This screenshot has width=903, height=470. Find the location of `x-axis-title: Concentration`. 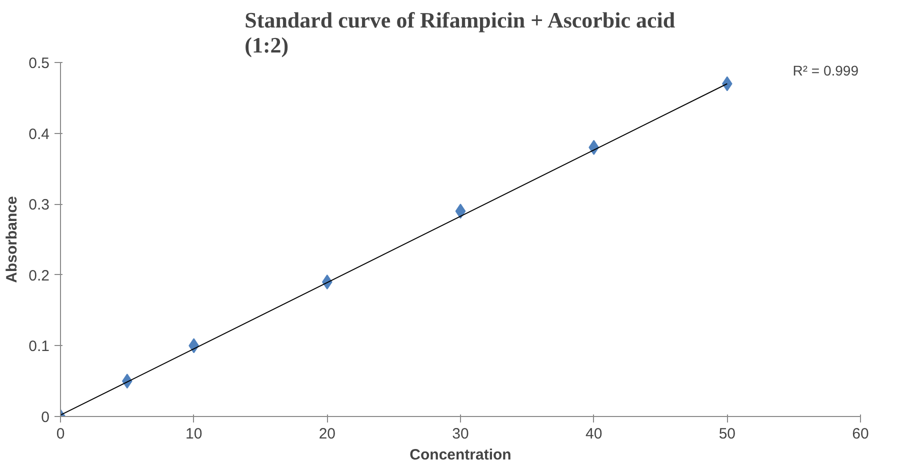

x-axis-title: Concentration is located at coordinates (461, 455).